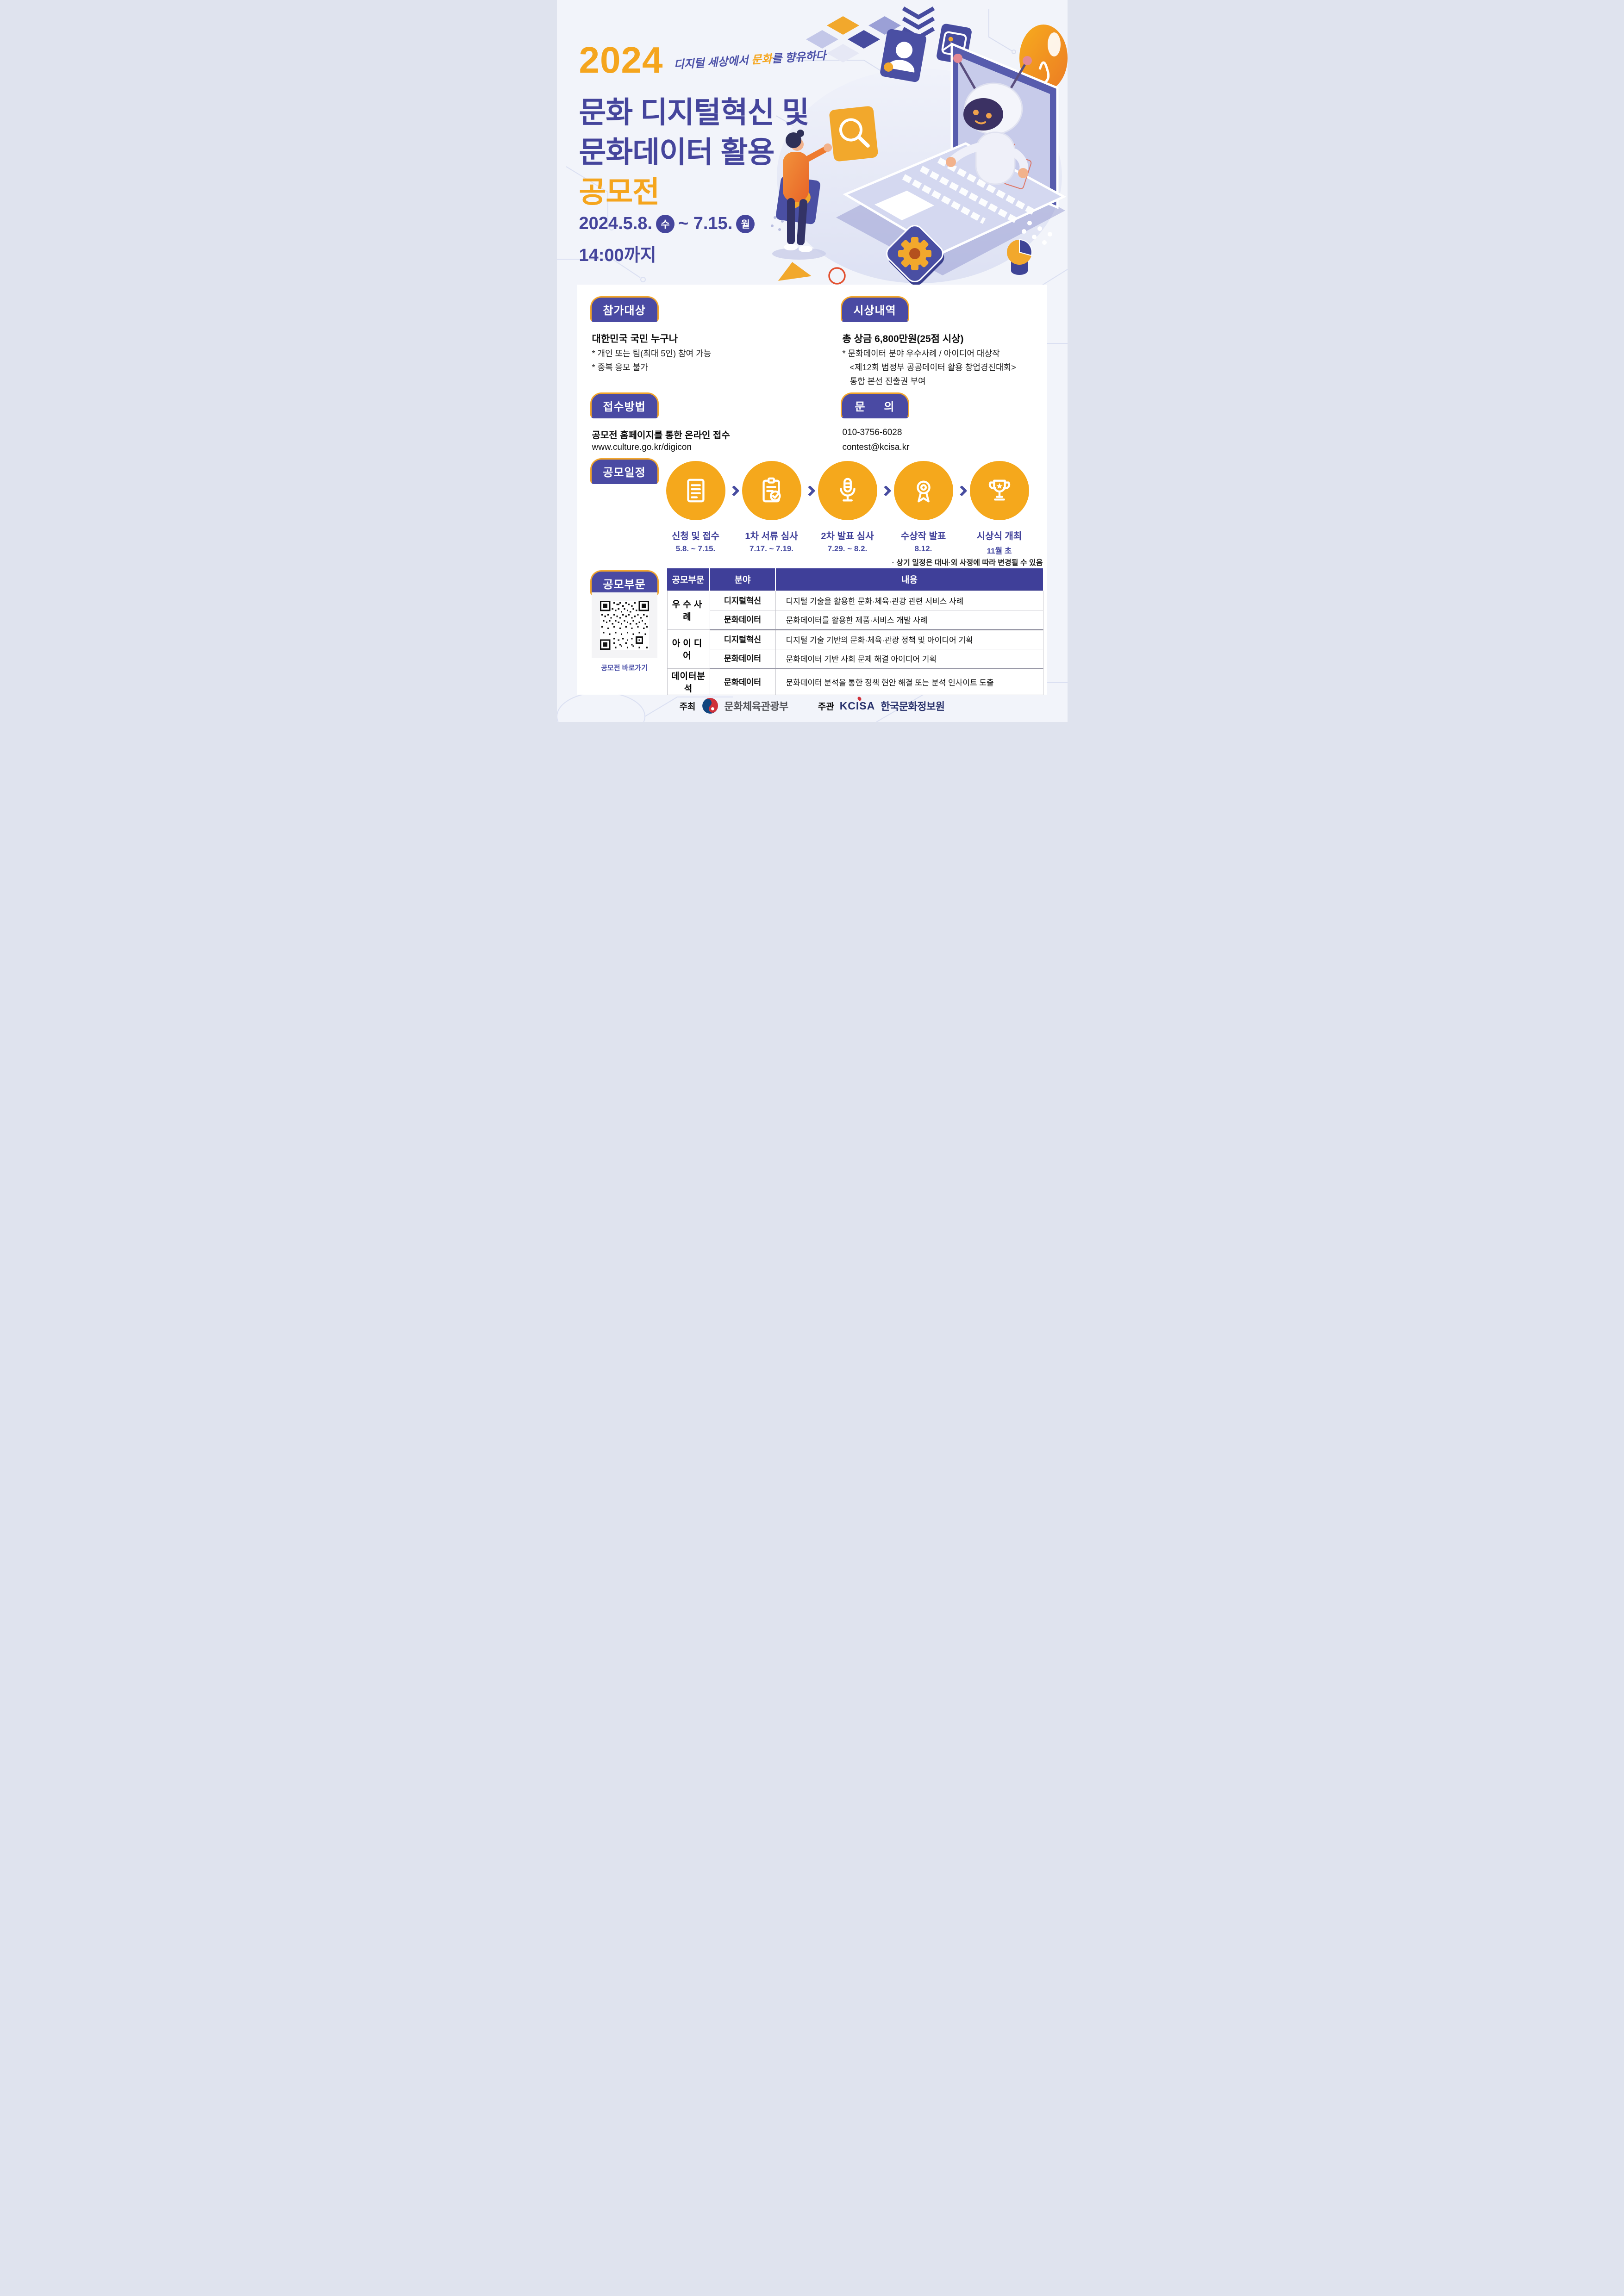  What do you see at coordinates (874, 405) in the screenshot?
I see `inquiry-badge: 문 의` at bounding box center [874, 405].